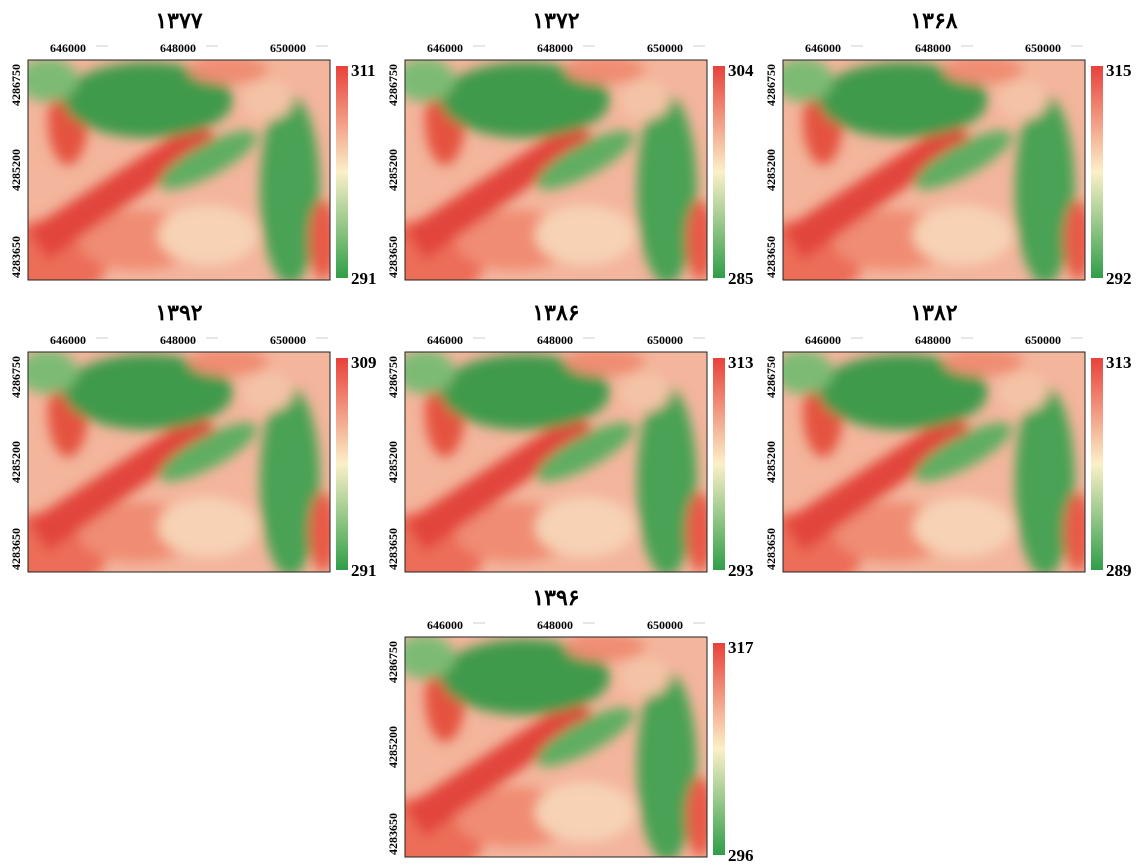  I want to click on panel-title: ۱۳۸۶, so click(555, 313).